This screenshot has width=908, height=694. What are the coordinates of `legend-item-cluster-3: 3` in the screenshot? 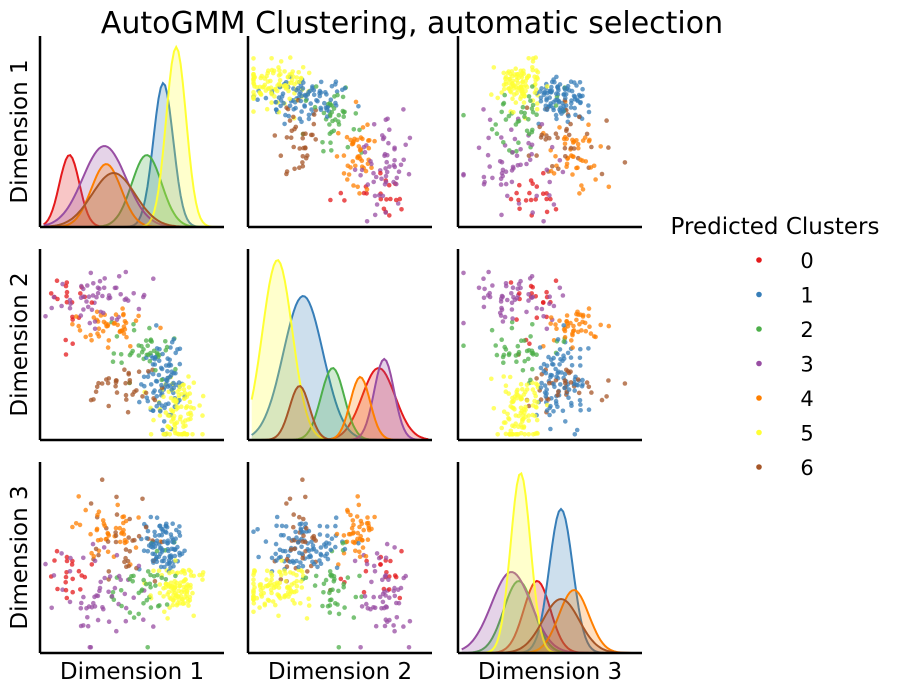 It's located at (785, 365).